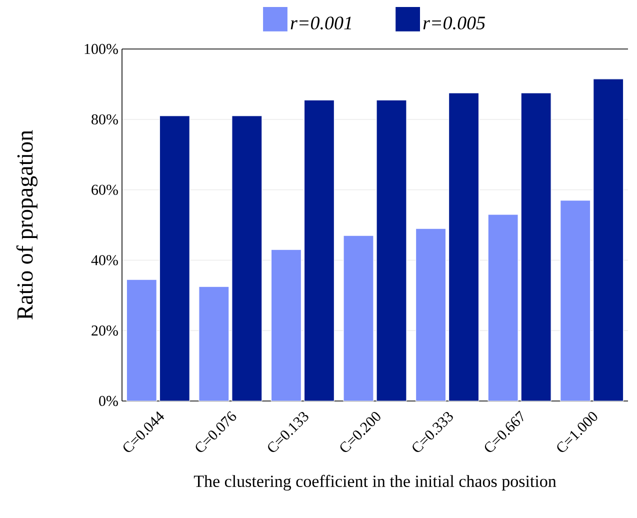 The width and height of the screenshot is (637, 518). Describe the element at coordinates (105, 331) in the screenshot. I see `y-tick-label: 20%` at that location.